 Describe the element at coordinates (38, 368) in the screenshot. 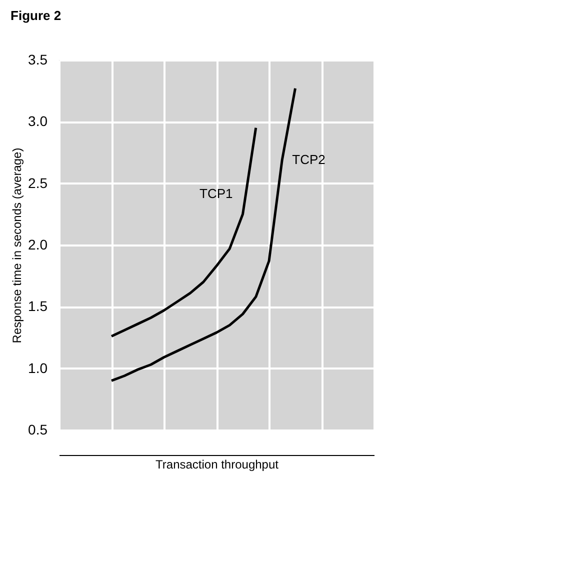

I see `y-tick-label: 1.0` at that location.